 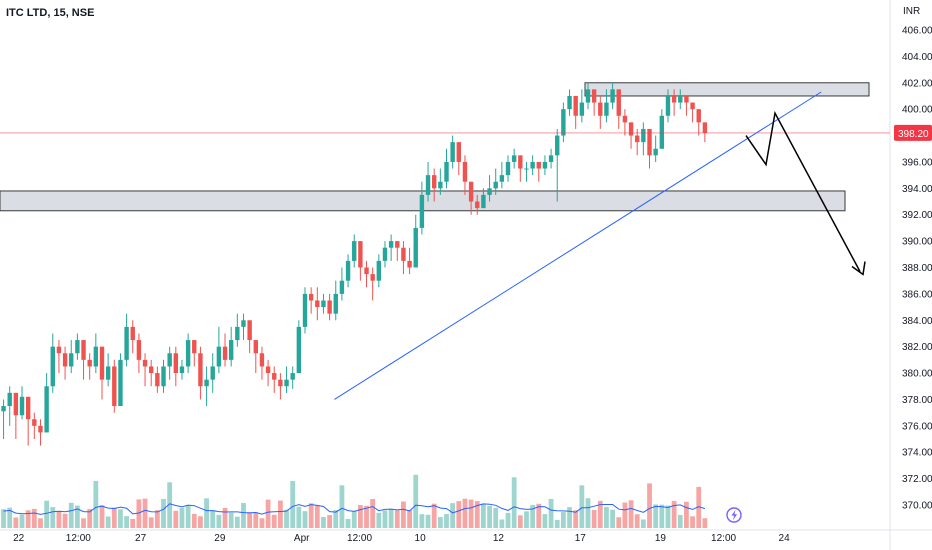 I want to click on volume-ma-line, so click(x=354, y=509).